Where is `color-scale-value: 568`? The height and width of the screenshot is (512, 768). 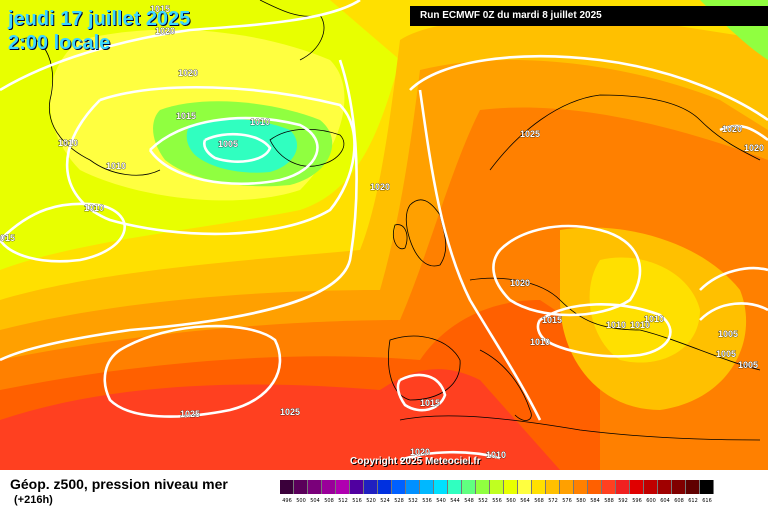
color-scale-value: 568 is located at coordinates (539, 501).